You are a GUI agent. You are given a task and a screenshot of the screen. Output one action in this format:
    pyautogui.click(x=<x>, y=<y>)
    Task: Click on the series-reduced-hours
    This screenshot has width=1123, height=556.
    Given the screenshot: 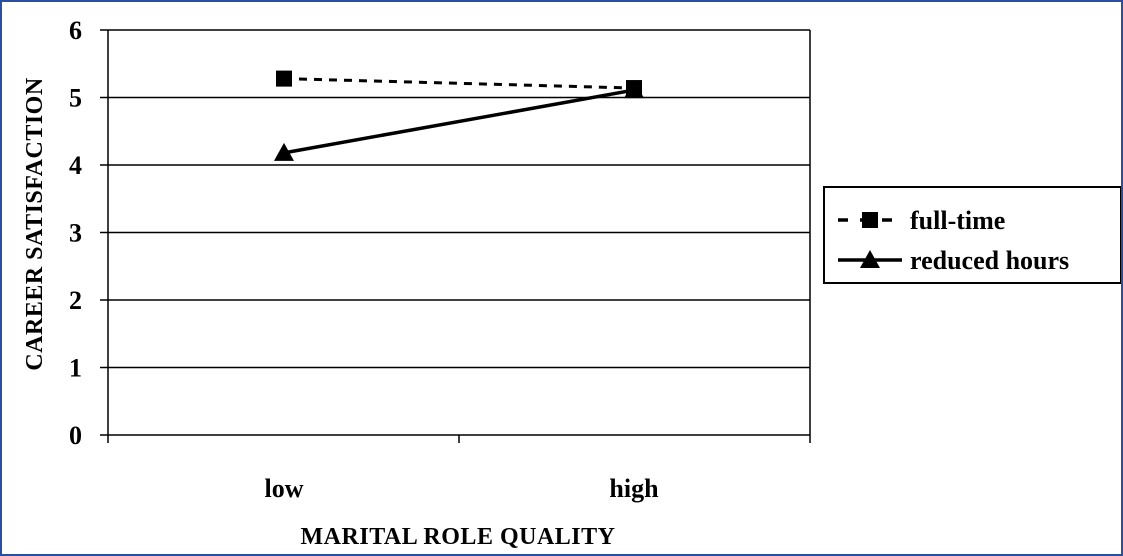 What is the action you would take?
    pyautogui.click(x=459, y=120)
    